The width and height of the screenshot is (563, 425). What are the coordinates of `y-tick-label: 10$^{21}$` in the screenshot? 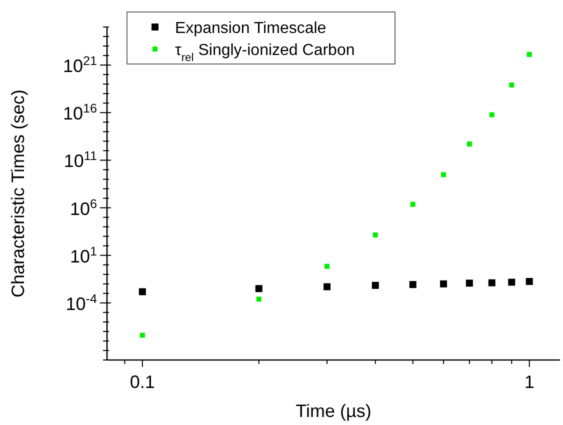 It's located at (79, 65).